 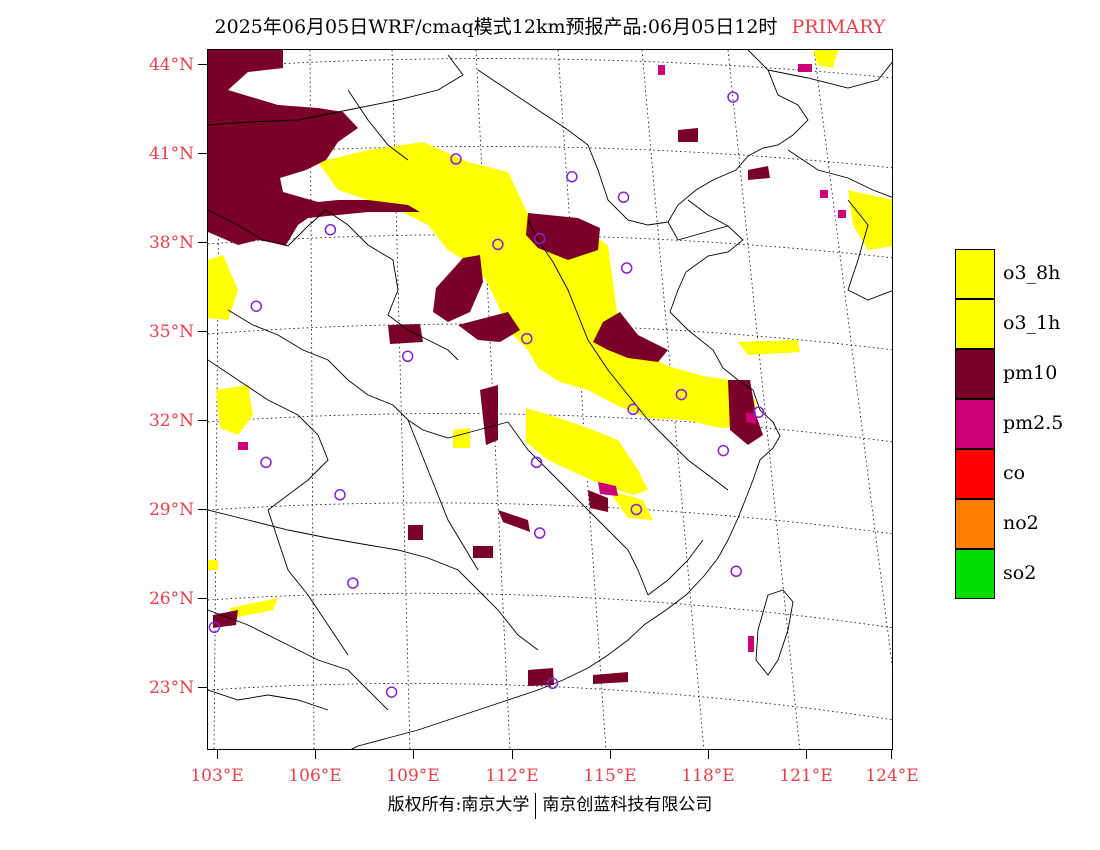 I want to click on copyright-left: 版权所有:南京大学, so click(x=458, y=805).